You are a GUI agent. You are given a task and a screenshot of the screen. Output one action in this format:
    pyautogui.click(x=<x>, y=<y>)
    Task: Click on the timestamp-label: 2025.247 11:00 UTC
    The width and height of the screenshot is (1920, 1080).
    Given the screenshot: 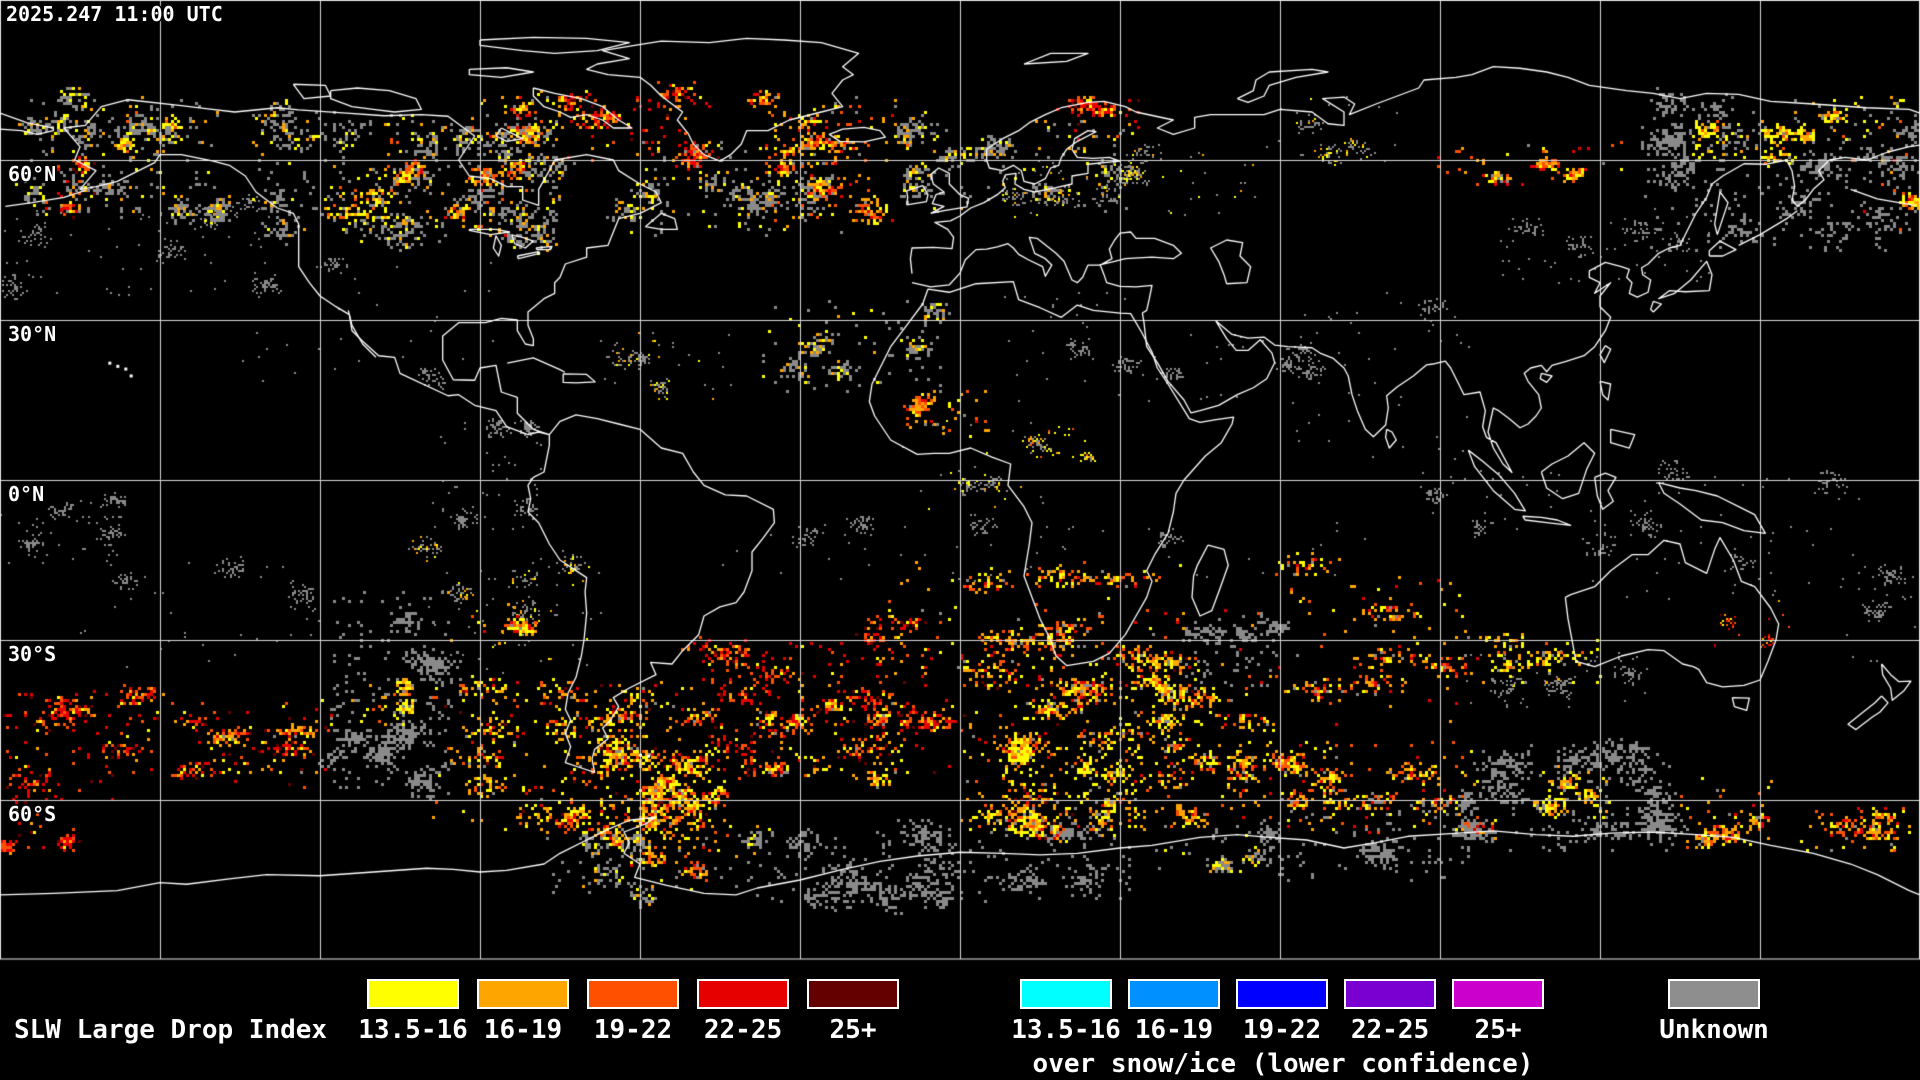 What is the action you would take?
    pyautogui.click(x=114, y=14)
    